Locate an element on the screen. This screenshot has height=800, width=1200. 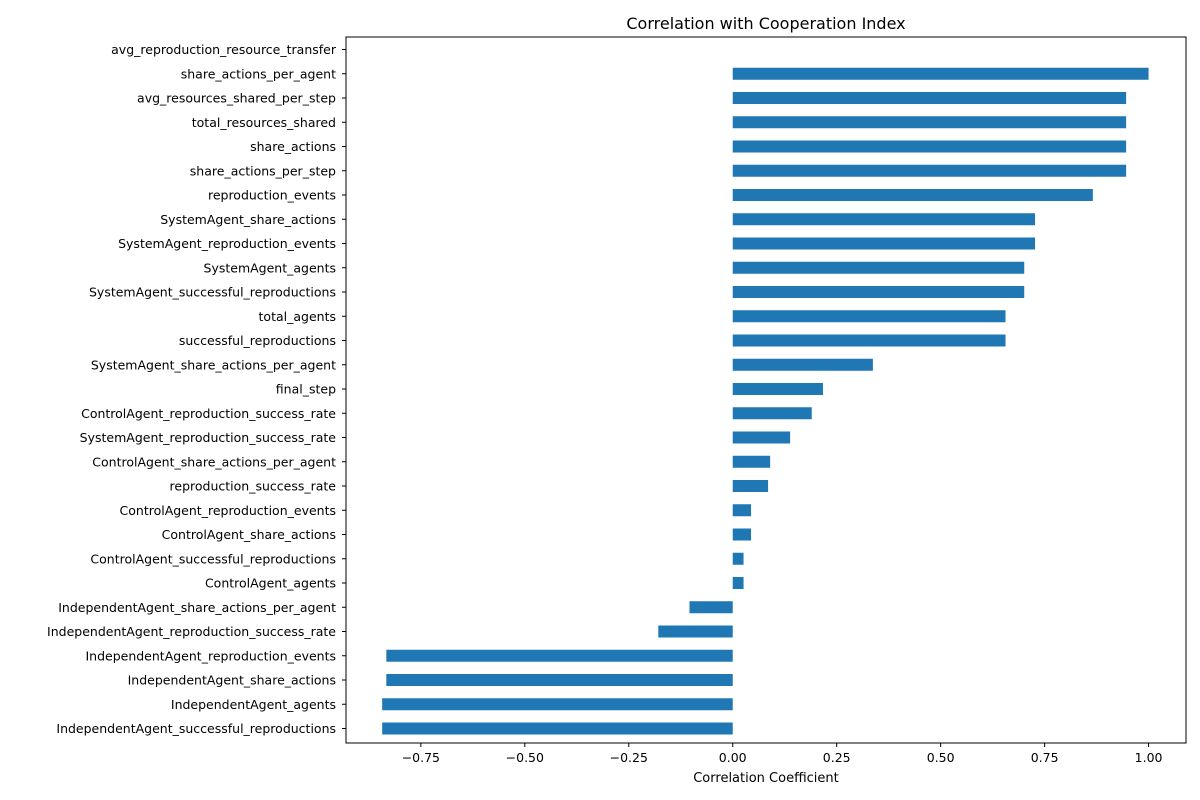
category-label: SystemAgent_agents is located at coordinates (270, 267).